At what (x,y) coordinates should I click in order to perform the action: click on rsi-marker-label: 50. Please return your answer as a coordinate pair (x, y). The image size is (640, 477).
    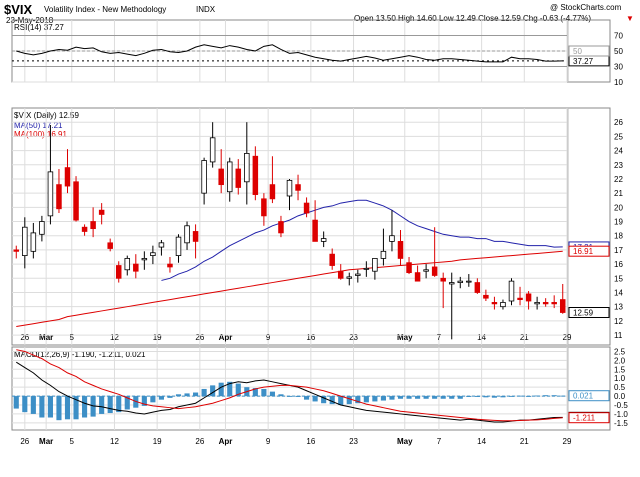
    Looking at the image, I should click on (577, 51).